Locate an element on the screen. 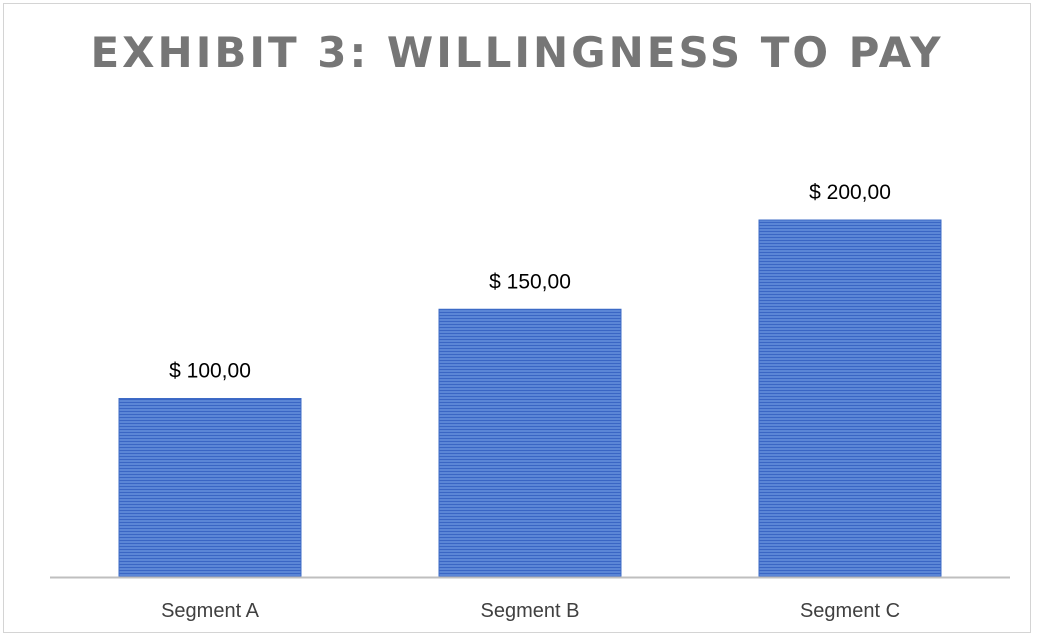 The height and width of the screenshot is (640, 1040). bar-segment-a is located at coordinates (210, 488).